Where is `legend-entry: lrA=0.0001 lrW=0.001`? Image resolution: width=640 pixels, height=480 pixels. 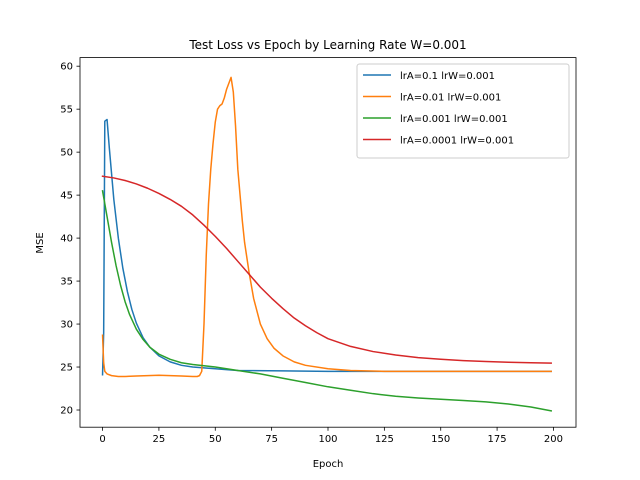
legend-entry: lrA=0.0001 lrW=0.001 is located at coordinates (457, 141).